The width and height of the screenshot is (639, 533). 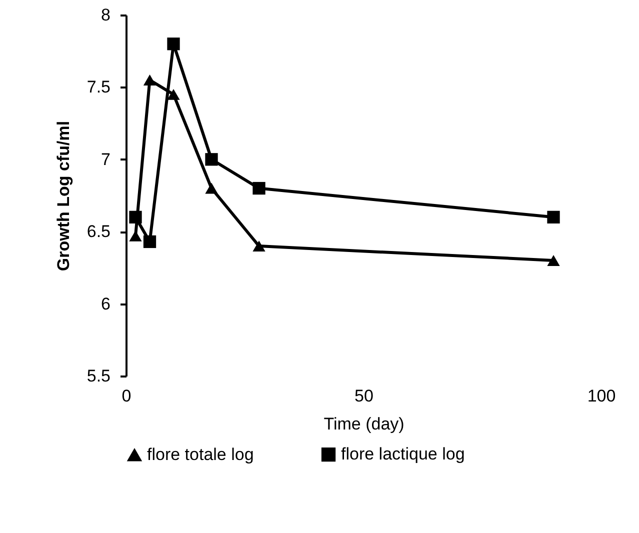 What do you see at coordinates (601, 396) in the screenshot?
I see `x-tick-label: 100` at bounding box center [601, 396].